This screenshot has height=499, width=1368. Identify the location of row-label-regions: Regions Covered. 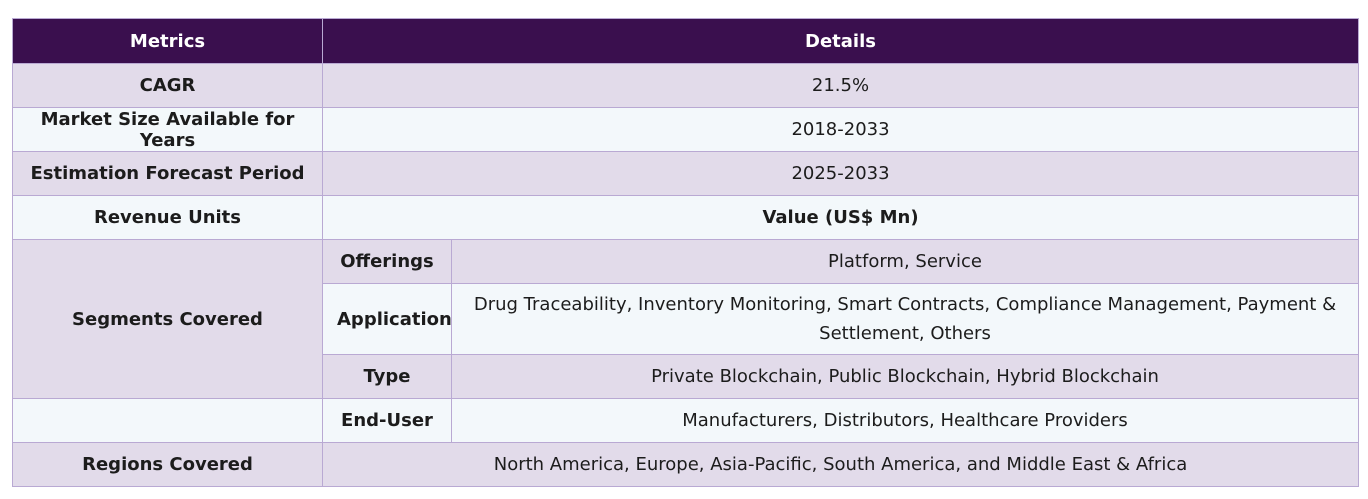
(167, 464).